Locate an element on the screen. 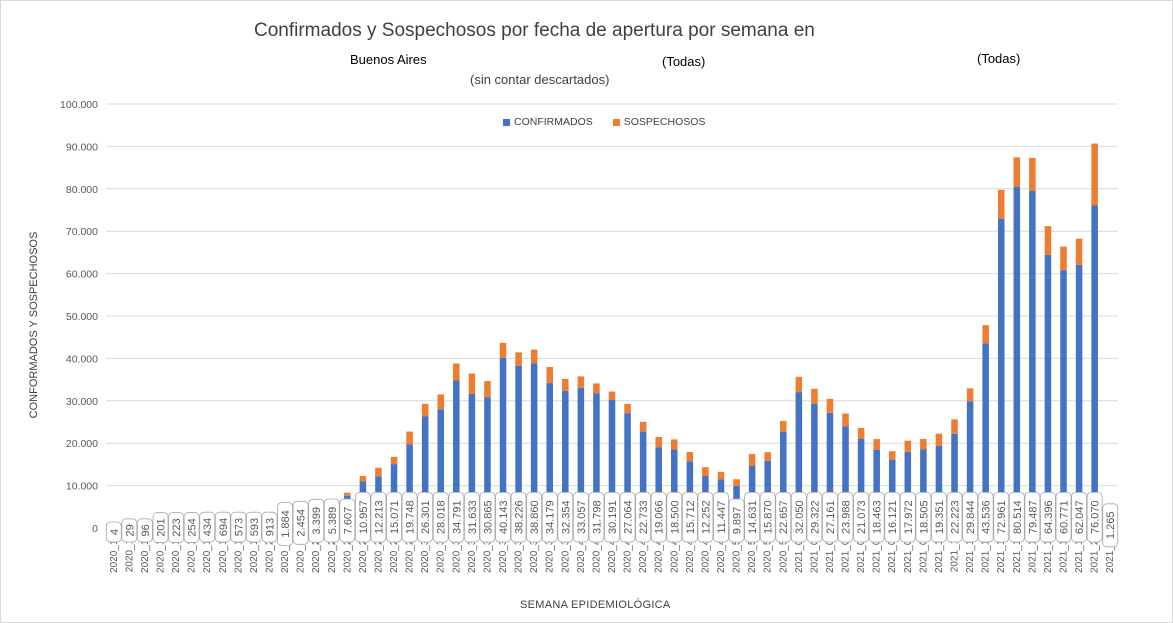 The width and height of the screenshot is (1173, 623). x-tick-label: 2020_50 is located at coordinates (737, 553).